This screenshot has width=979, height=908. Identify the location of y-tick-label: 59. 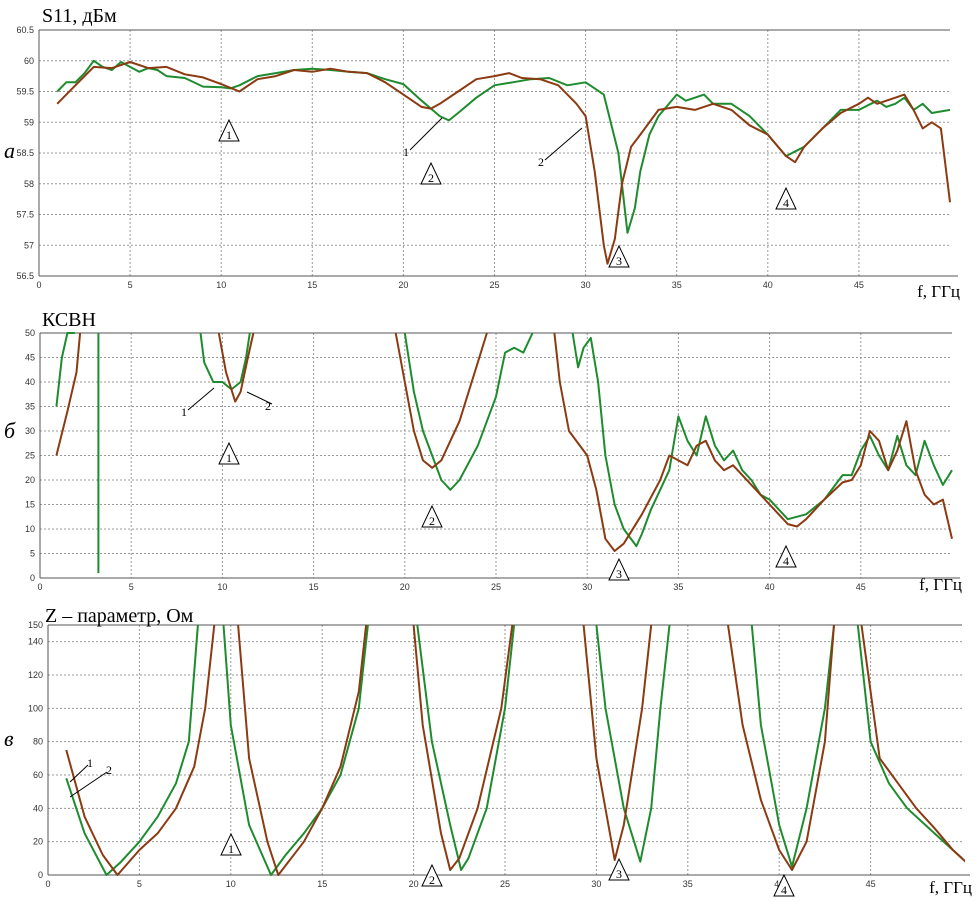
(29, 122).